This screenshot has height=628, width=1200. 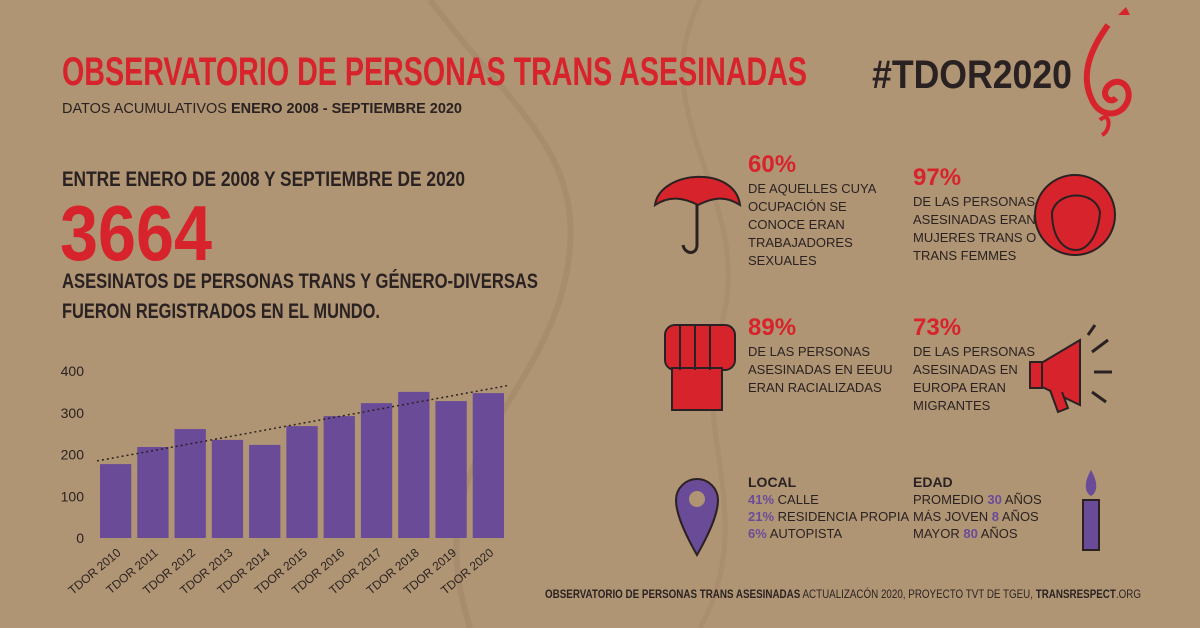 I want to click on fist-icon, so click(x=700, y=367).